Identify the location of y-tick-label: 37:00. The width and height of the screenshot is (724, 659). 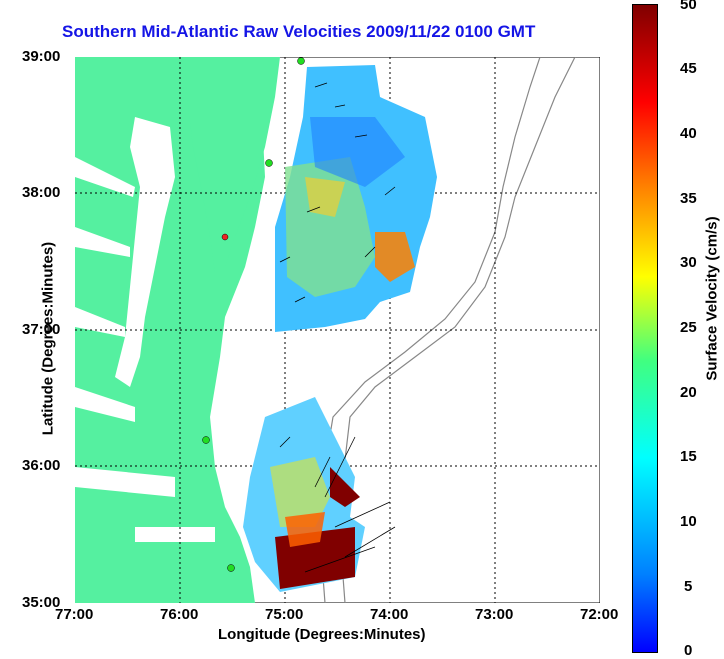
(41, 329).